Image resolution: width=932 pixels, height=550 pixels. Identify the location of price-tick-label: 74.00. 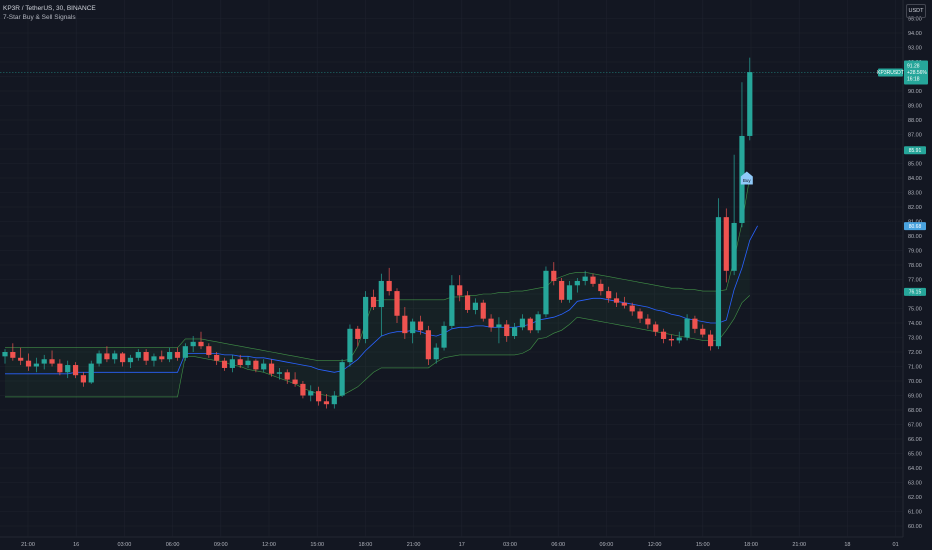
(915, 324).